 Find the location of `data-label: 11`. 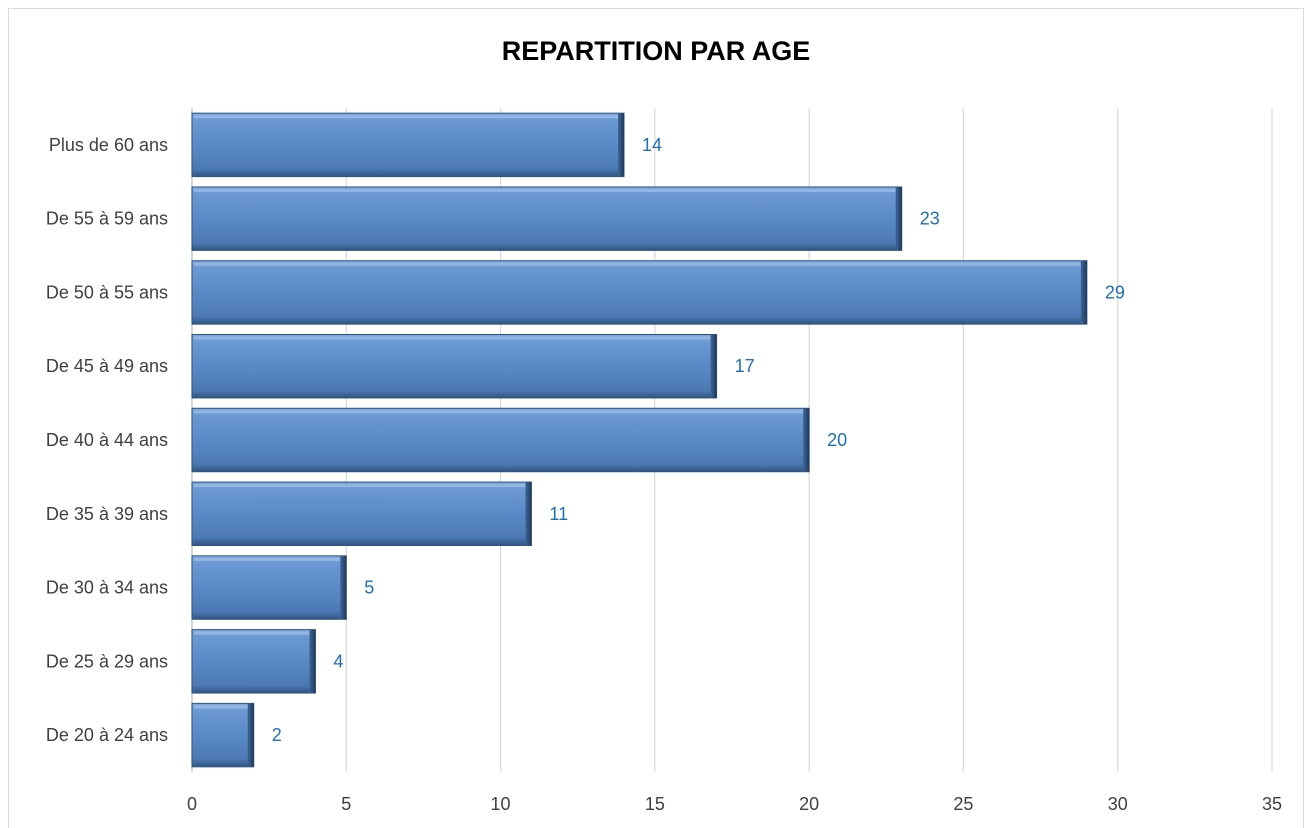

data-label: 11 is located at coordinates (558, 514).